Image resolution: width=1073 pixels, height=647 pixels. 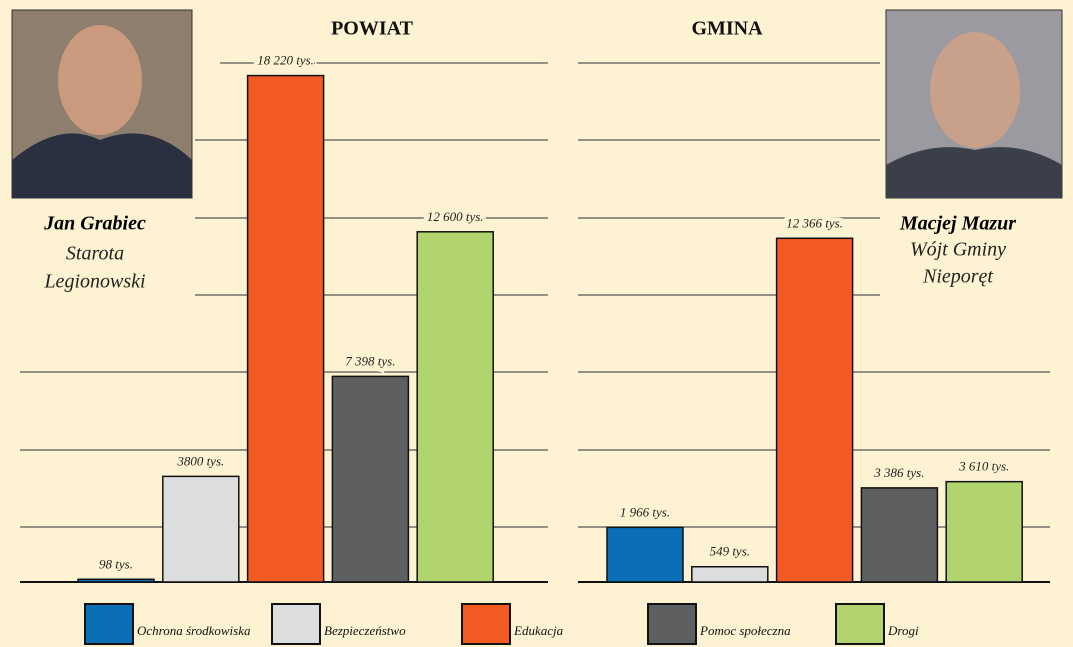 I want to click on person-name: Jan Grabiec, so click(x=94, y=224).